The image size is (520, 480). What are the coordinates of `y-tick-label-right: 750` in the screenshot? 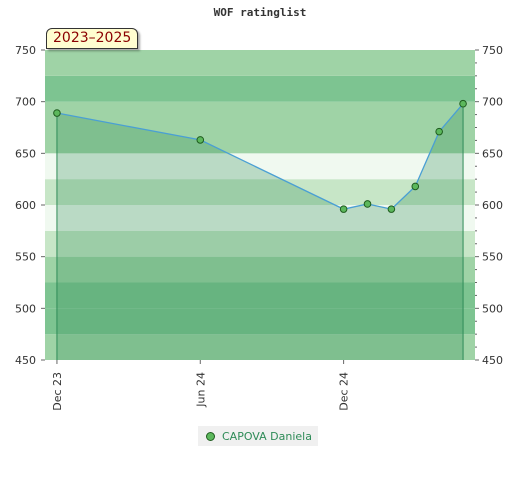 It's located at (492, 50).